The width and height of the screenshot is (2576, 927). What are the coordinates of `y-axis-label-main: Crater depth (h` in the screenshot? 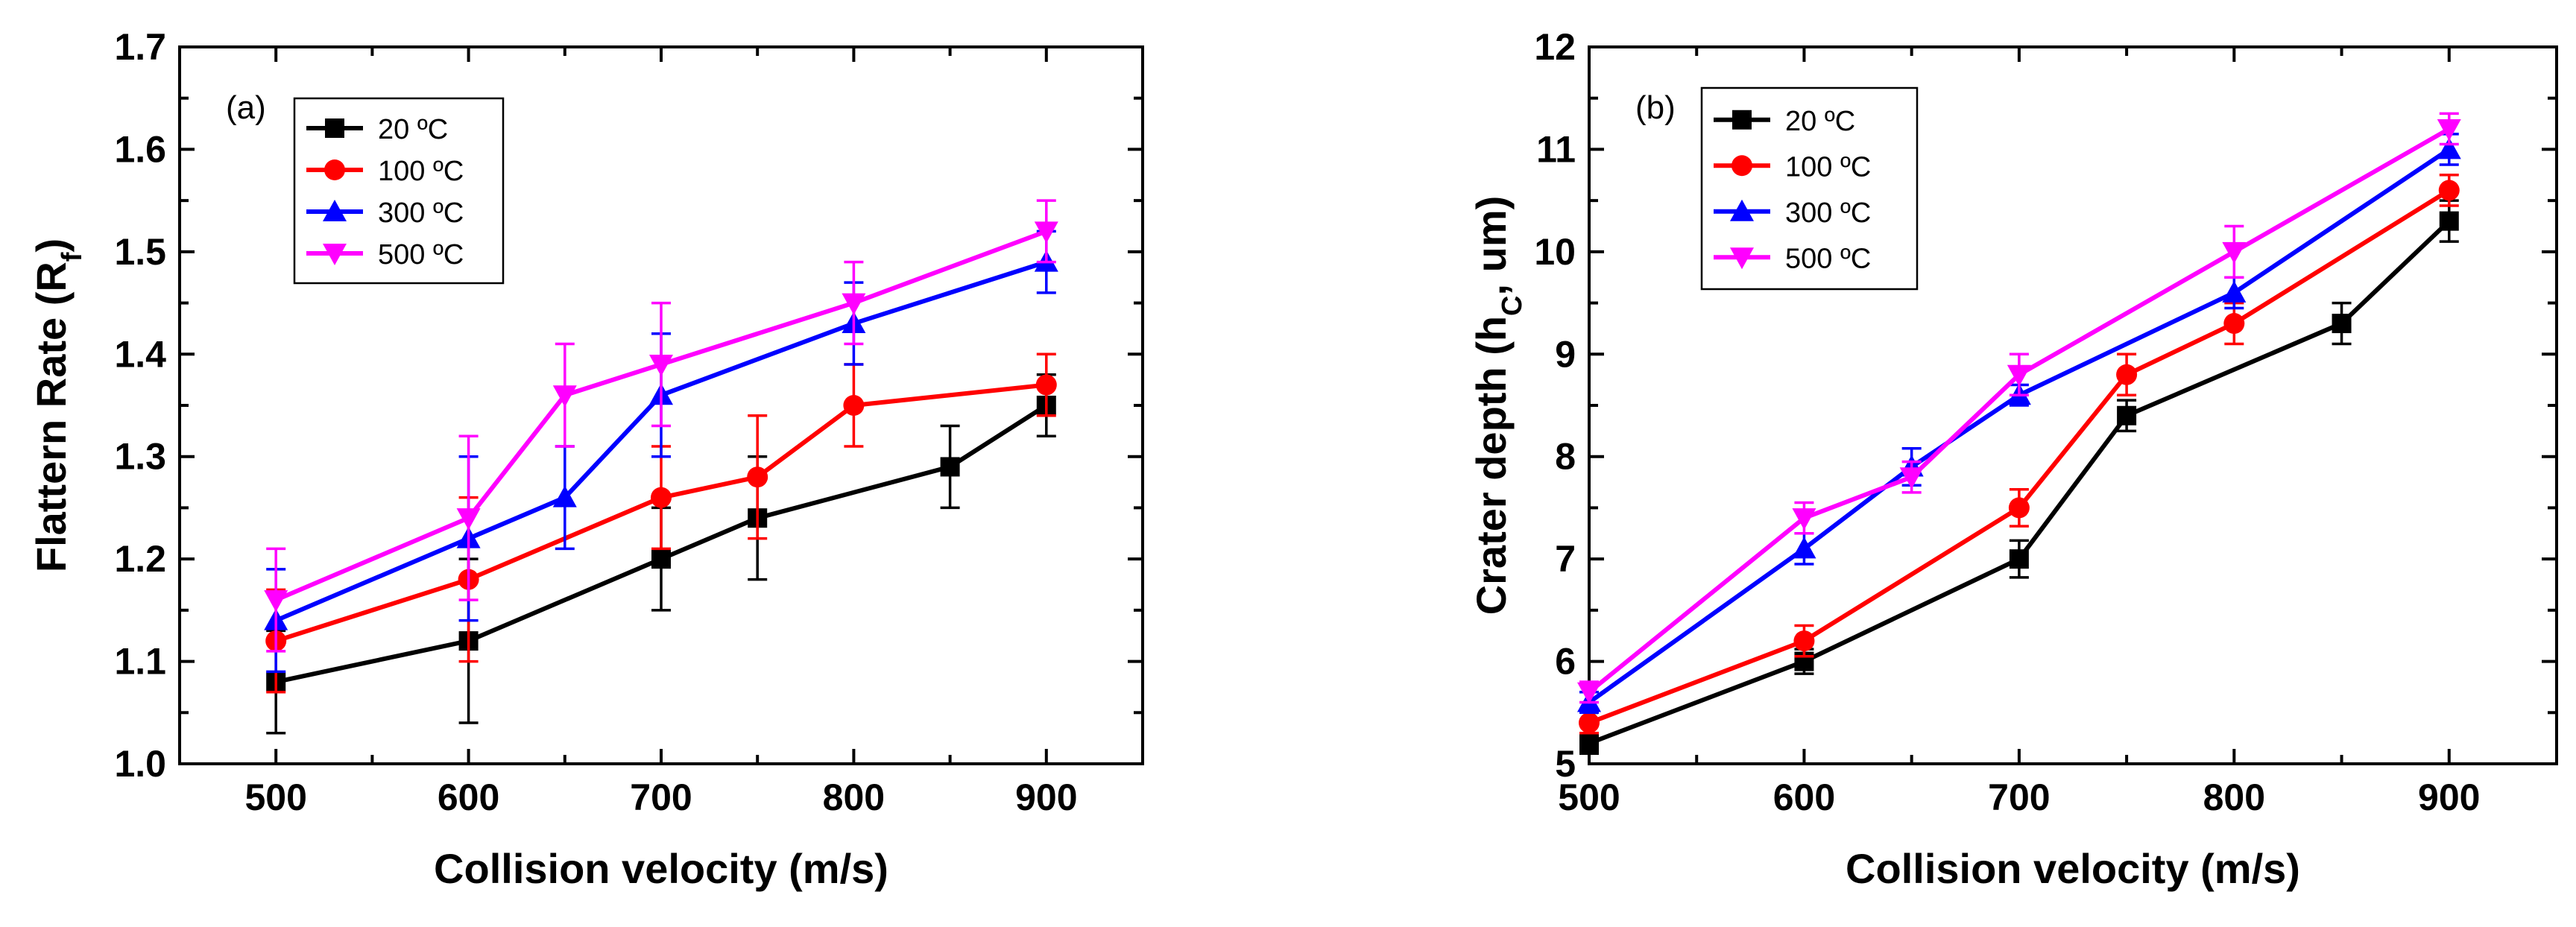 It's located at (1491, 465).